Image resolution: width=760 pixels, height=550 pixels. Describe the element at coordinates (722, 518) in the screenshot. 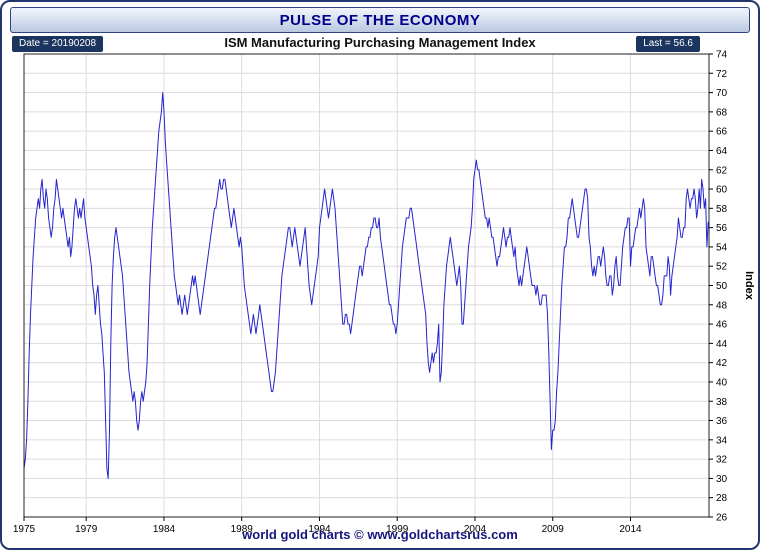

I see `y-tick-label: 26` at that location.